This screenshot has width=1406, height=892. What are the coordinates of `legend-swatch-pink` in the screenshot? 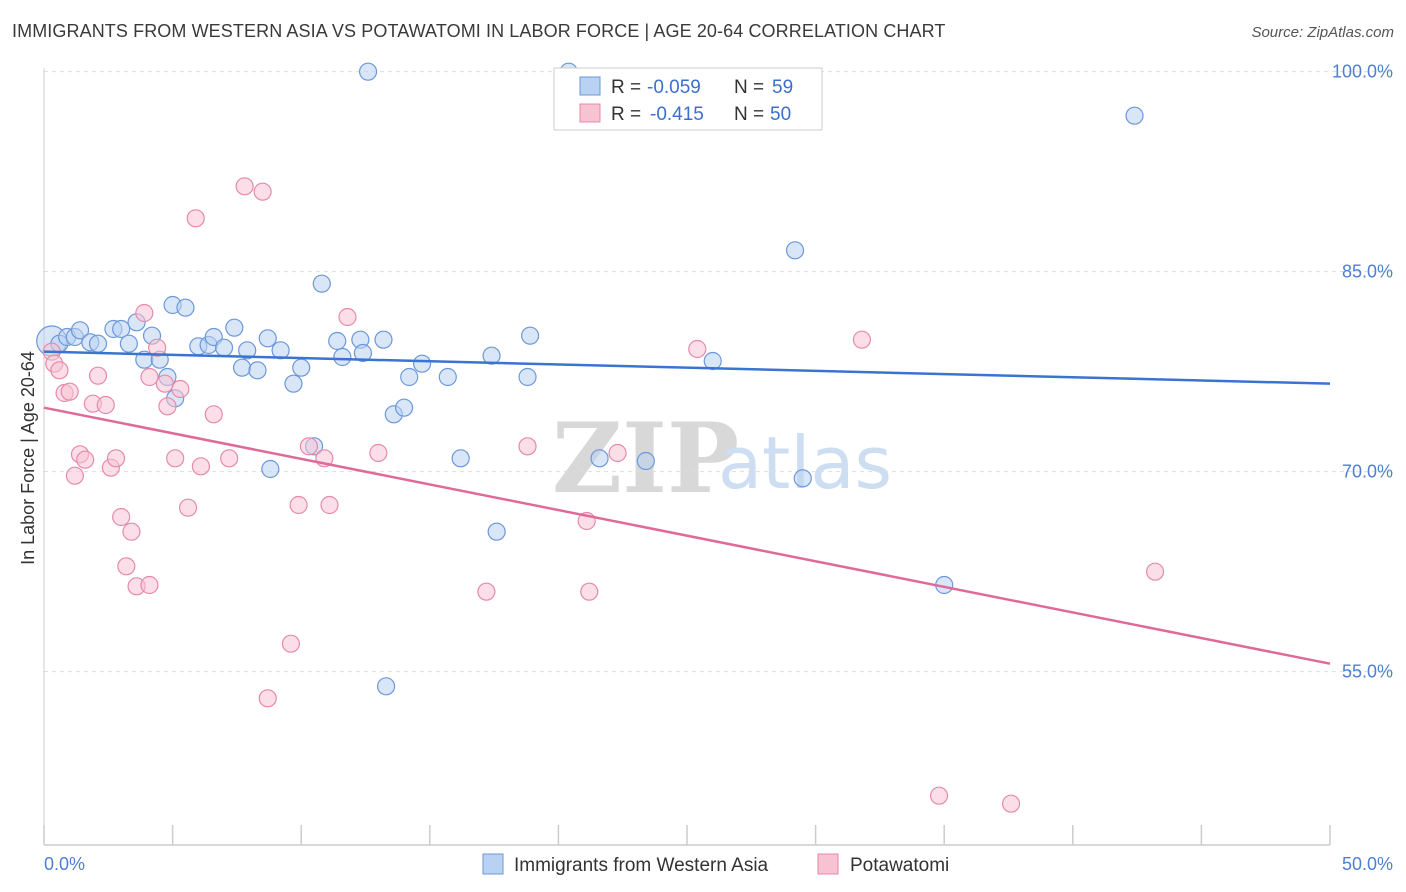 It's located at (590, 113).